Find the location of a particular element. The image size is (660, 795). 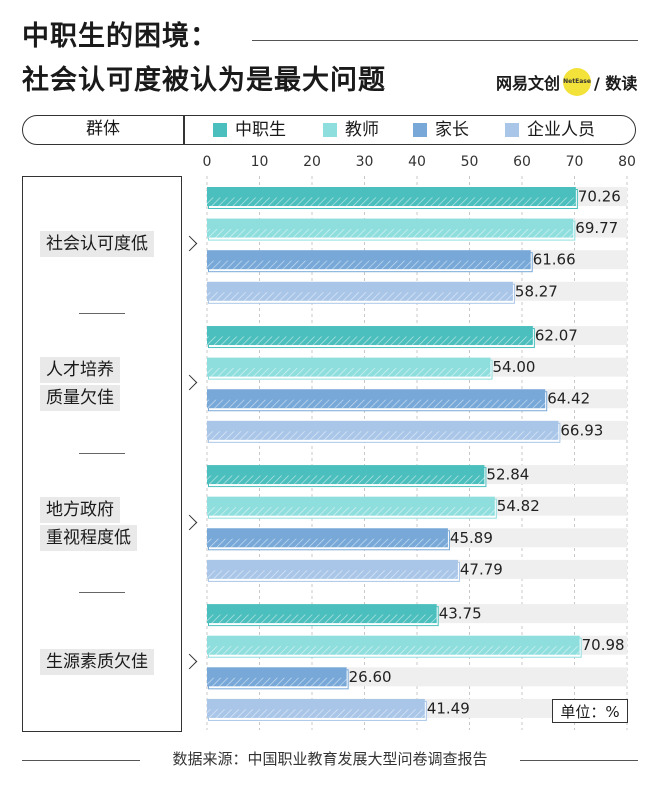

data-label: 43.75 is located at coordinates (460, 614).